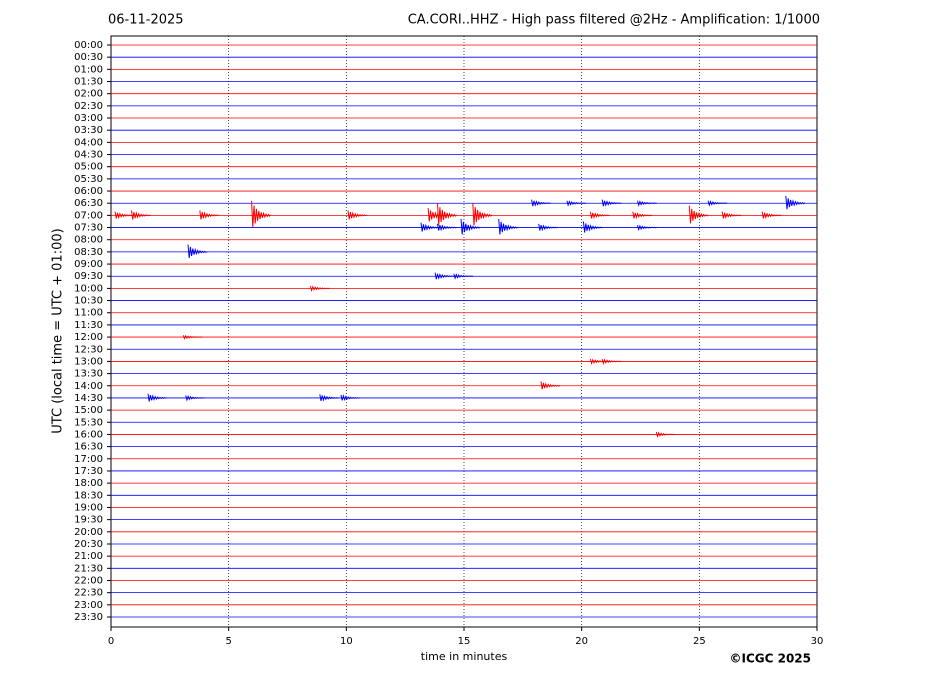 This screenshot has height=696, width=927. I want to click on y-tick-label: 01:00, so click(88, 69).